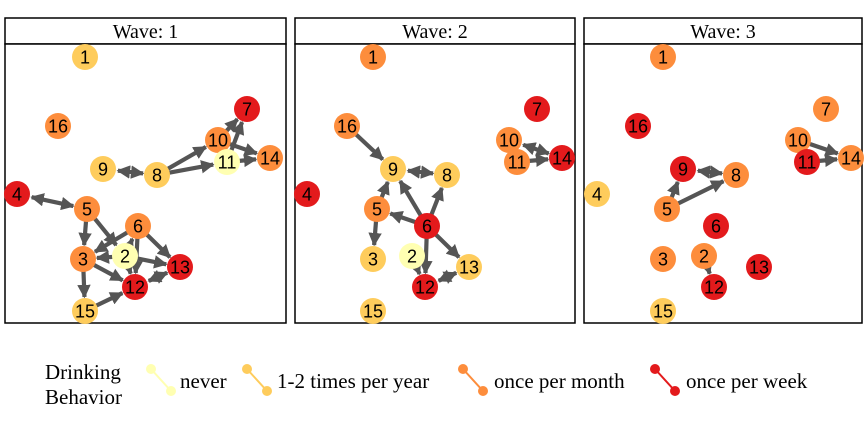 The height and width of the screenshot is (432, 864). I want to click on panel-title: Wave: 3, so click(723, 32).